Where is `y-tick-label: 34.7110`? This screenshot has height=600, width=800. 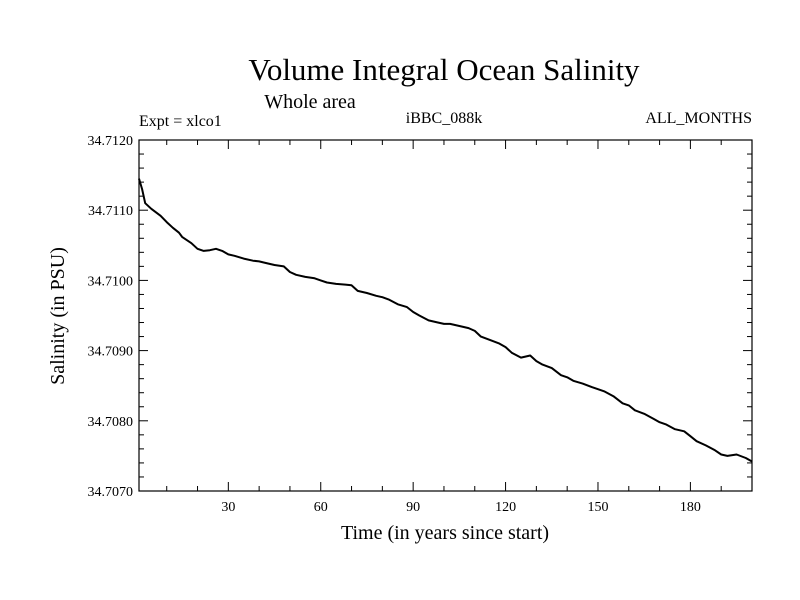
y-tick-label: 34.7110 is located at coordinates (110, 211).